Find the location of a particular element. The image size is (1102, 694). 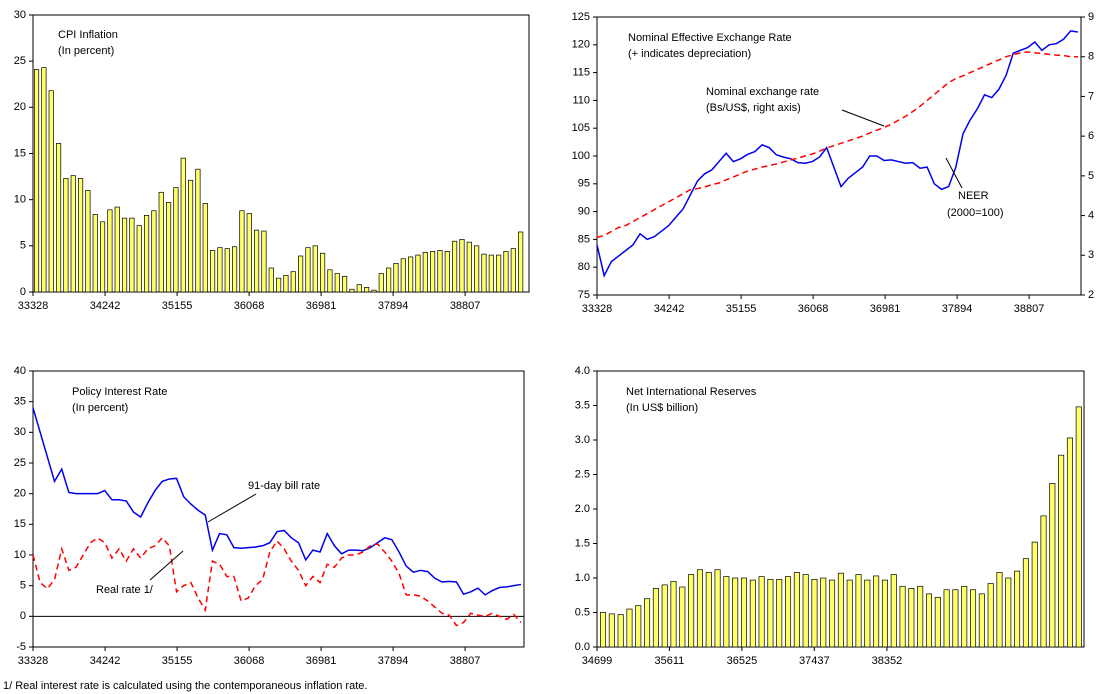

y-tick-label: 105 is located at coordinates (581, 128).